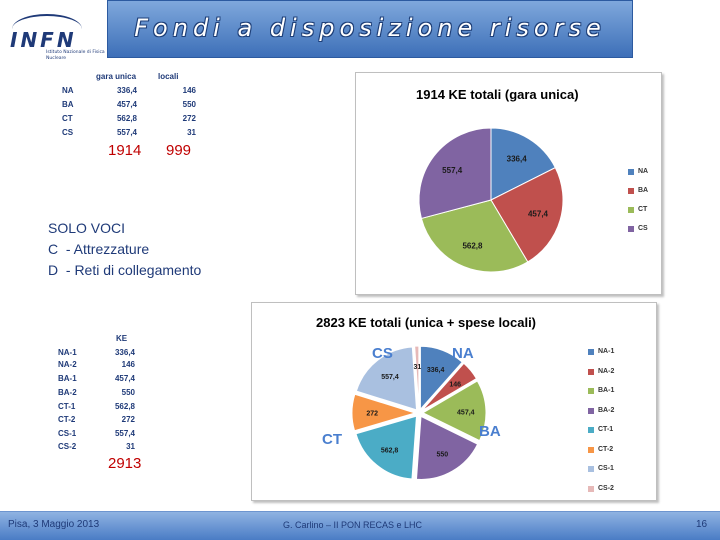 This screenshot has height=540, width=720. I want to click on data-label: 272, so click(372, 414).